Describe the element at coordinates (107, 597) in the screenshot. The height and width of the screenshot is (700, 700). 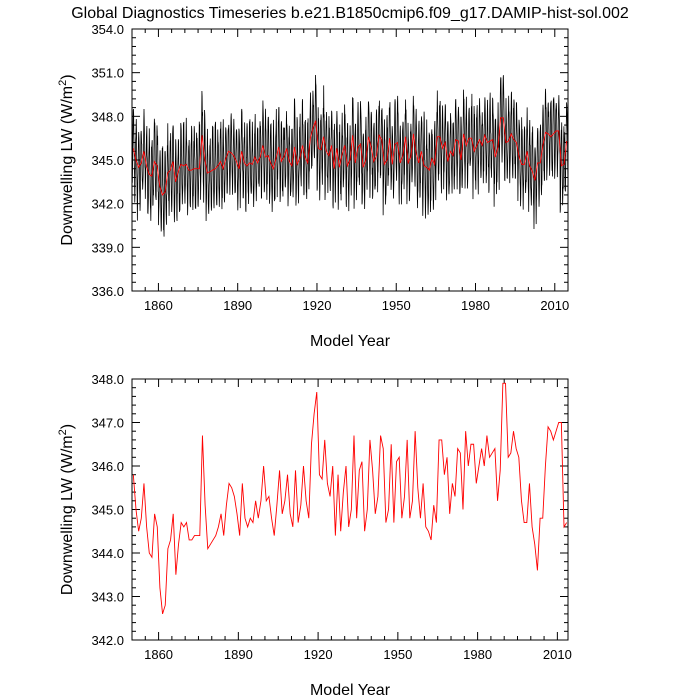
I see `y-tick-label: 343.0` at that location.